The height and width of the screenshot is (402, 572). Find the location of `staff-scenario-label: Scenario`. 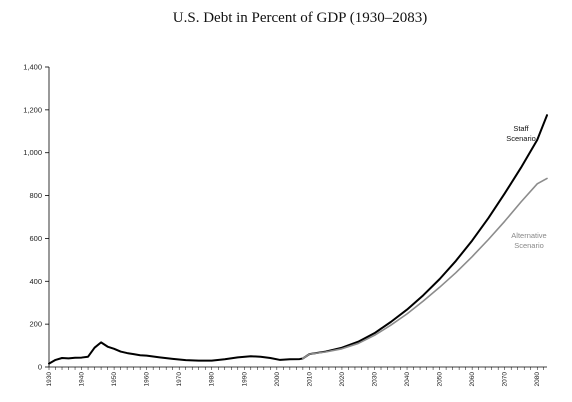

staff-scenario-label: Scenario is located at coordinates (521, 138).